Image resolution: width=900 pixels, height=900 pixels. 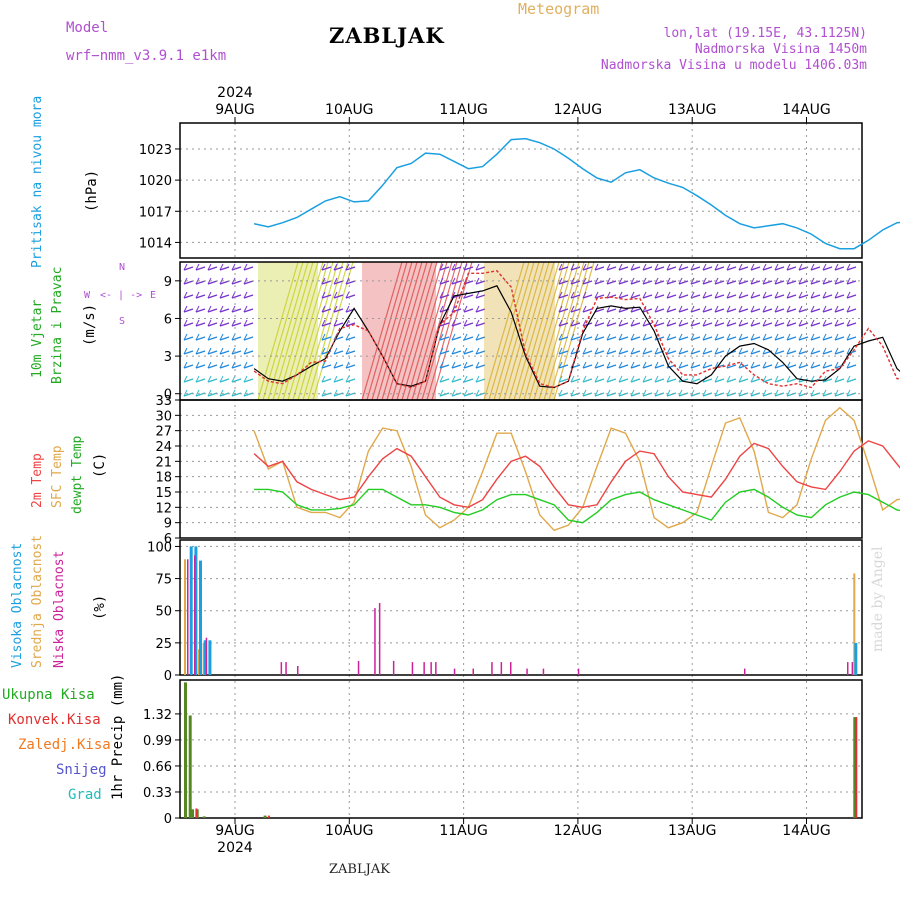 I want to click on station-title: ZABLJAK, so click(x=387, y=35).